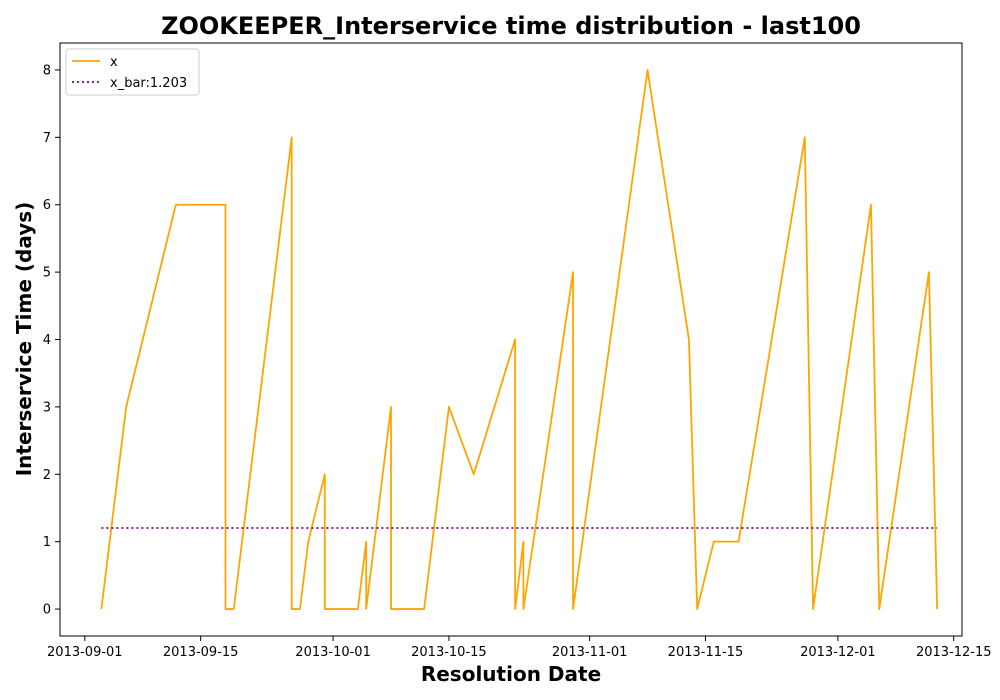 The image size is (1000, 700). Describe the element at coordinates (47, 70) in the screenshot. I see `y-tick-label-8: 8` at that location.